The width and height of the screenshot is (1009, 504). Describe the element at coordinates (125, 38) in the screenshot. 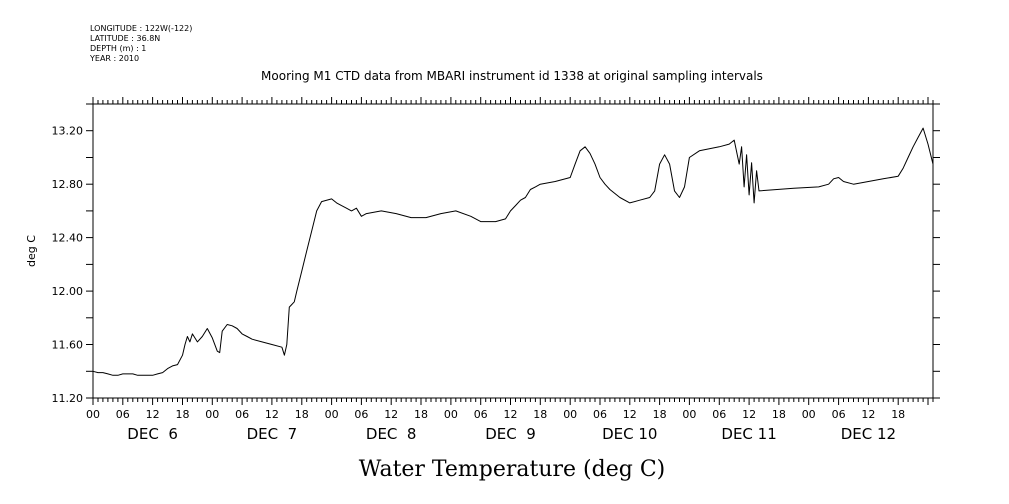

I see `header-line: LATITUDE : 36.8N` at that location.